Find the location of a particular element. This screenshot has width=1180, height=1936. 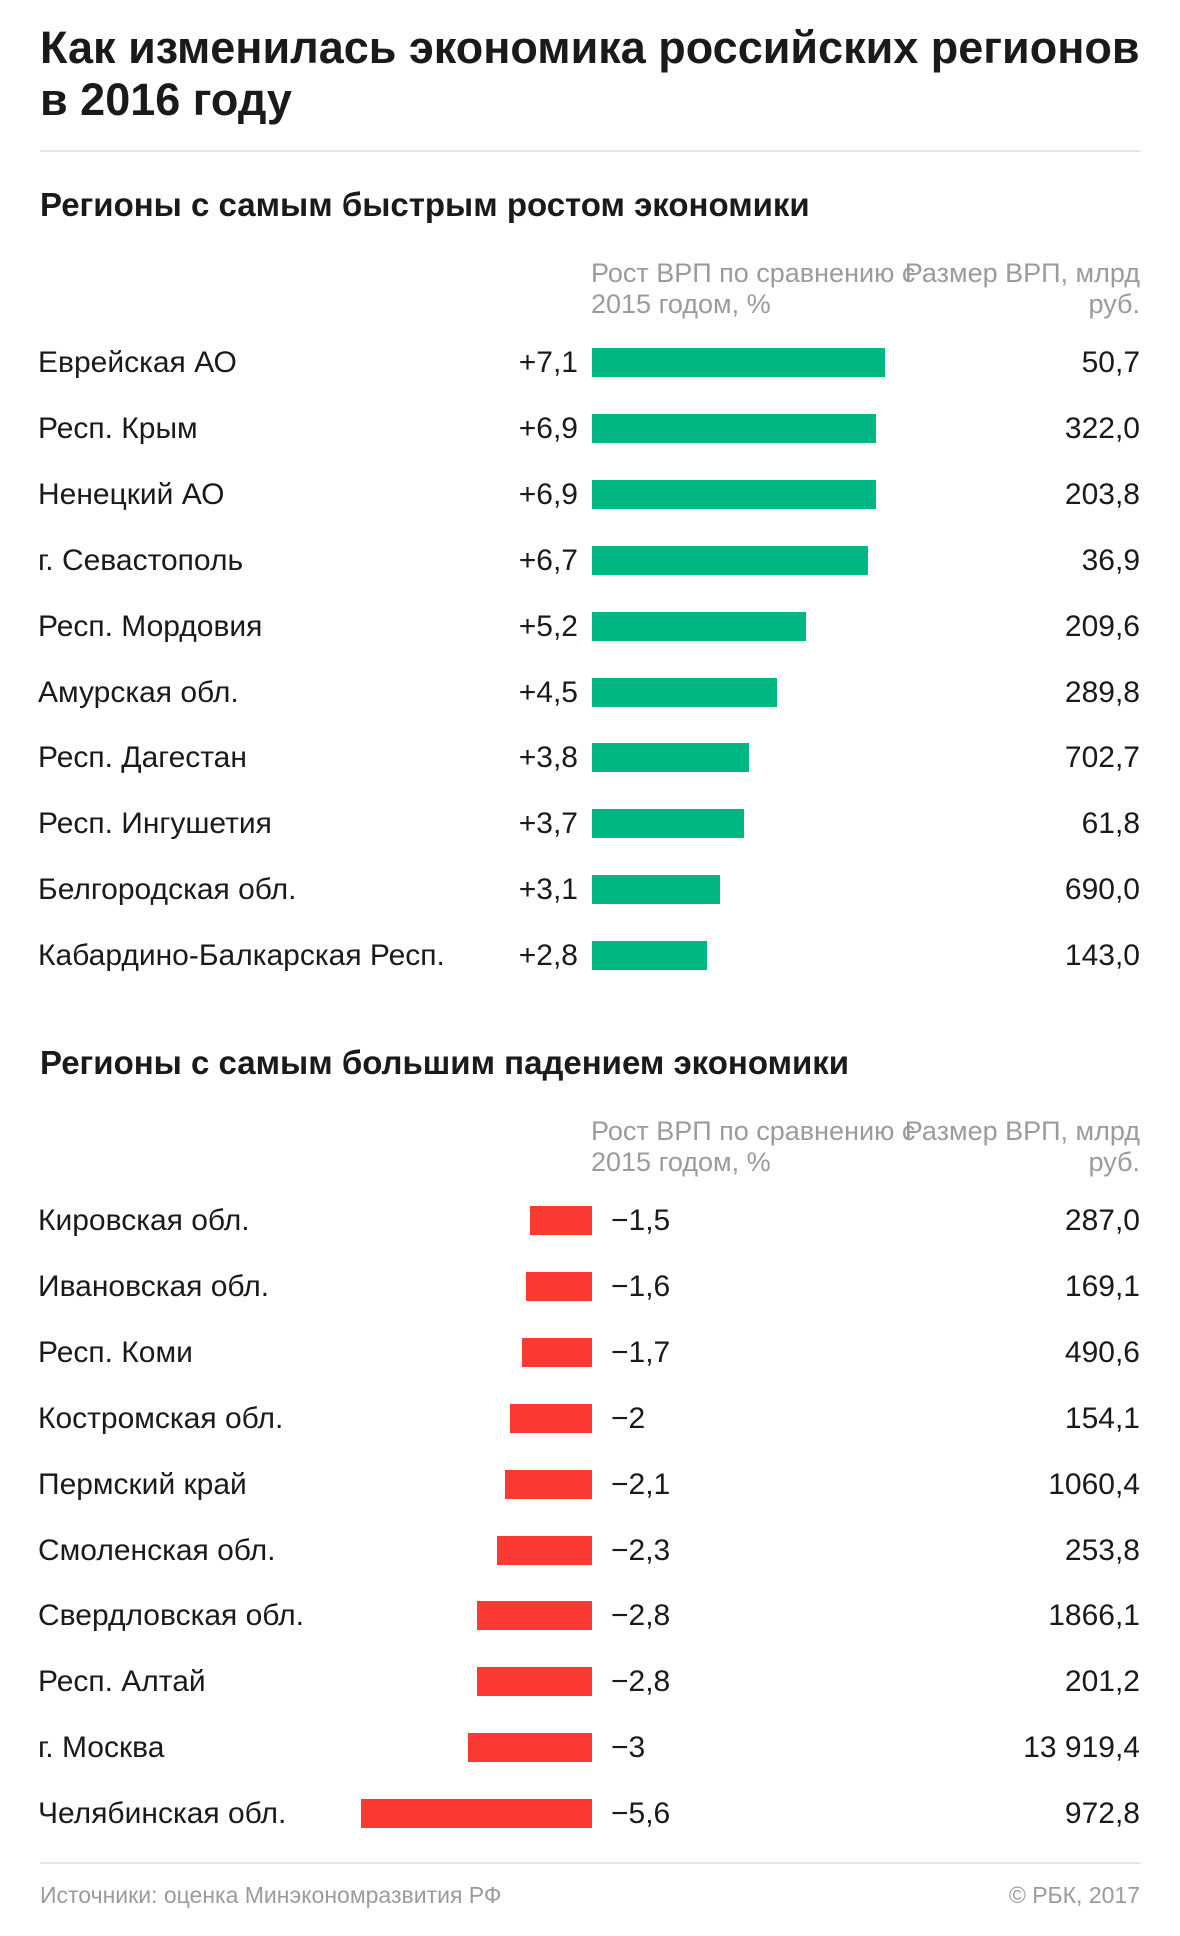

source-note: Источники: оценка Минэкономразвития РФ is located at coordinates (271, 1895).